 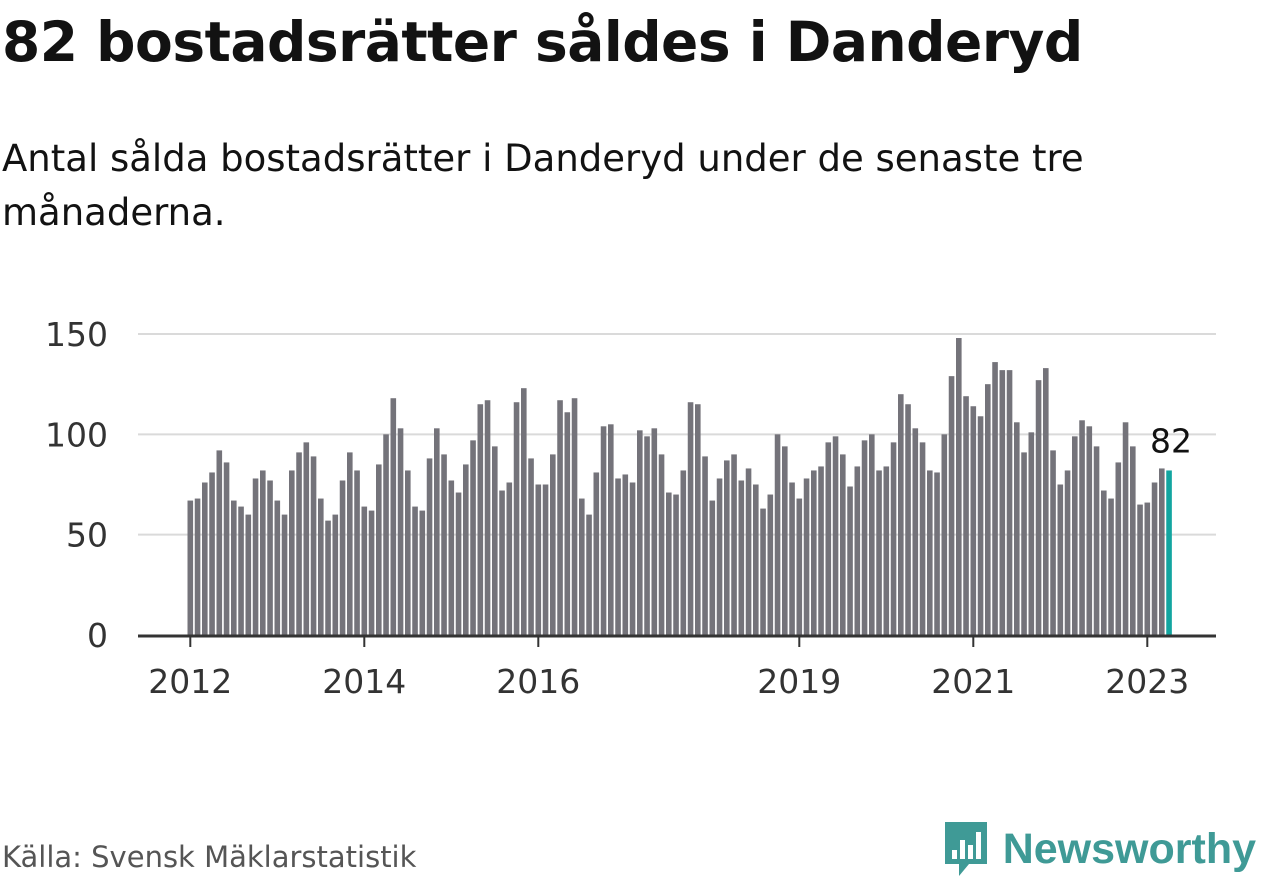 I want to click on x-tick-label: 2012, so click(x=190, y=681).